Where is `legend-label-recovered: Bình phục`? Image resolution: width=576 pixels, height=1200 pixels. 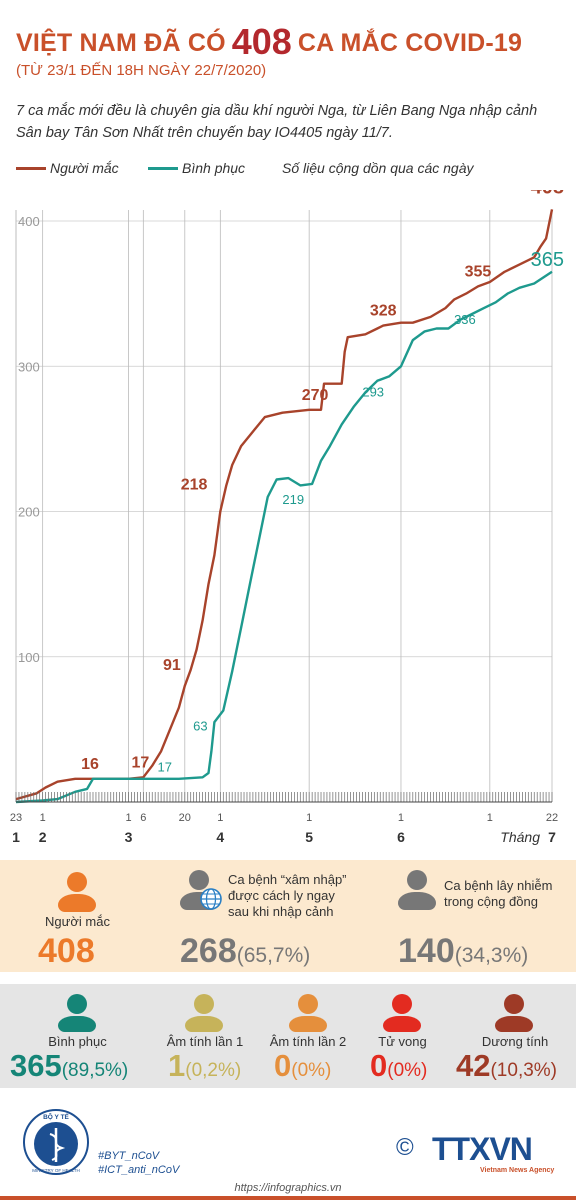
legend-label-recovered: Bình phục is located at coordinates (214, 168).